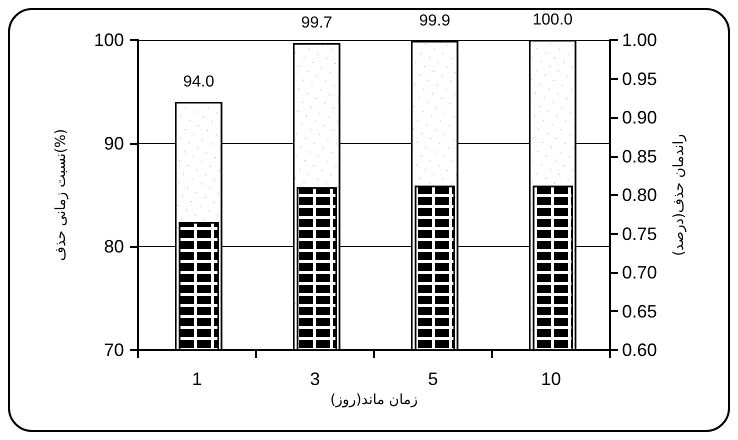 The width and height of the screenshot is (738, 440). What do you see at coordinates (640, 311) in the screenshot?
I see `y2-tick-label: 0.65` at bounding box center [640, 311].